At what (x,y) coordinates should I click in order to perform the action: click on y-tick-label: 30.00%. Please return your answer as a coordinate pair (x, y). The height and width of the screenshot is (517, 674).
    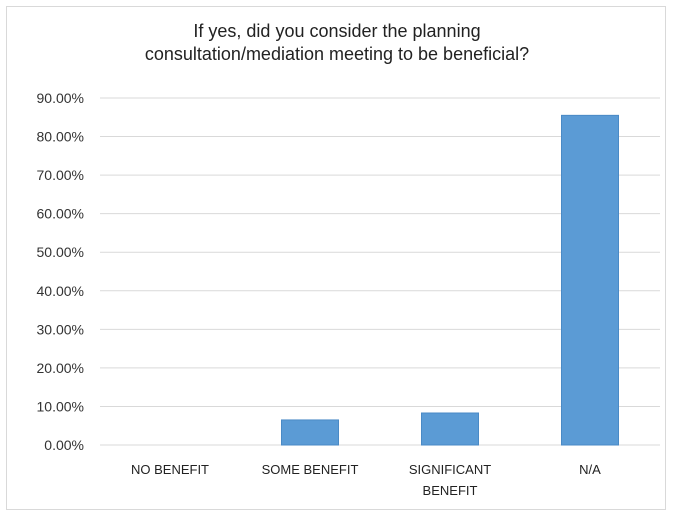
    Looking at the image, I should click on (60, 329).